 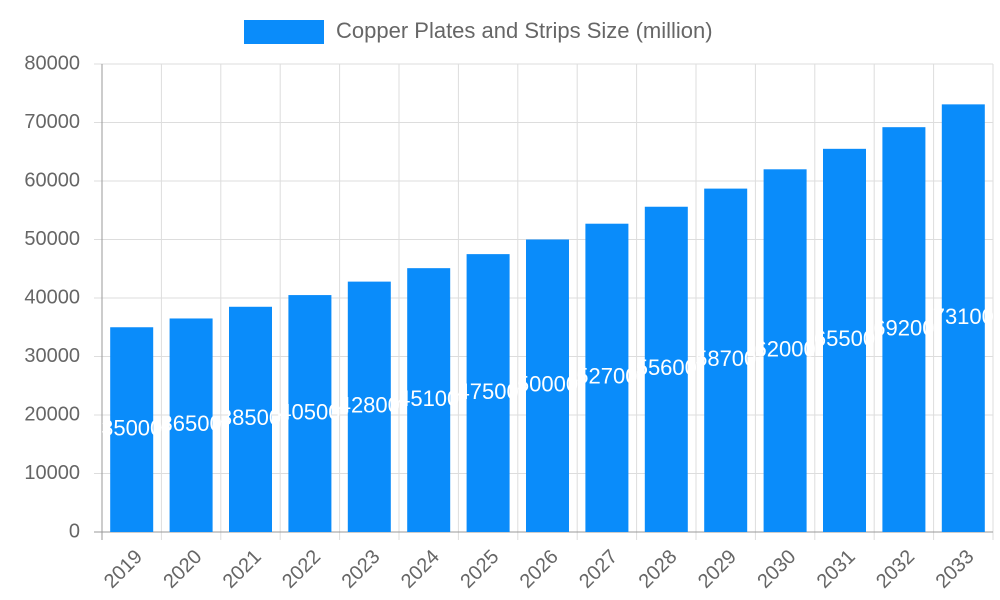 I want to click on x-tick-label: 2021, so click(x=242, y=569).